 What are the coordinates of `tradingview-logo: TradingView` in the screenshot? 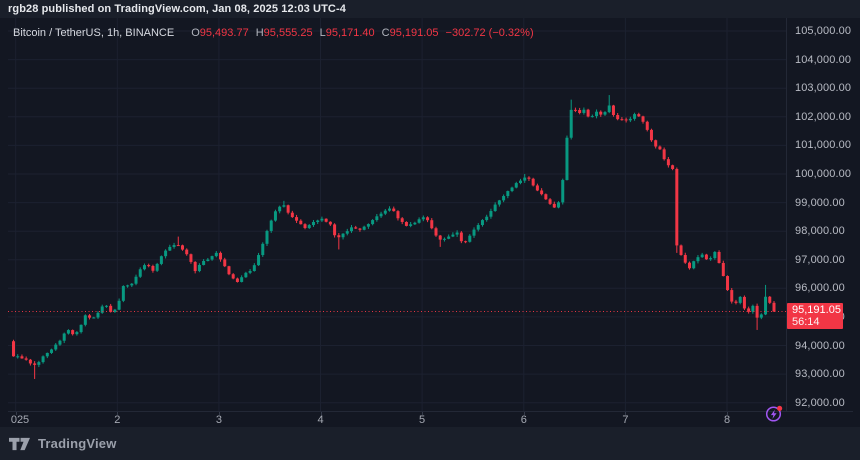 It's located at (62, 443).